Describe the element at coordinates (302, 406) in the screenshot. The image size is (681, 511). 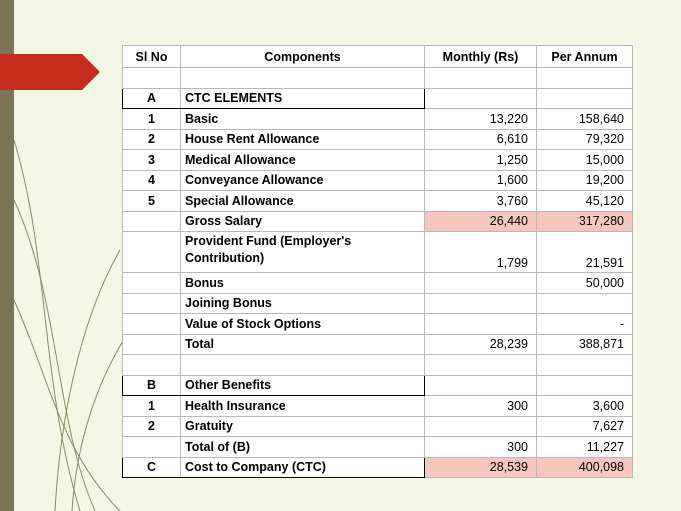
I see `row-component: Health Insurance` at that location.